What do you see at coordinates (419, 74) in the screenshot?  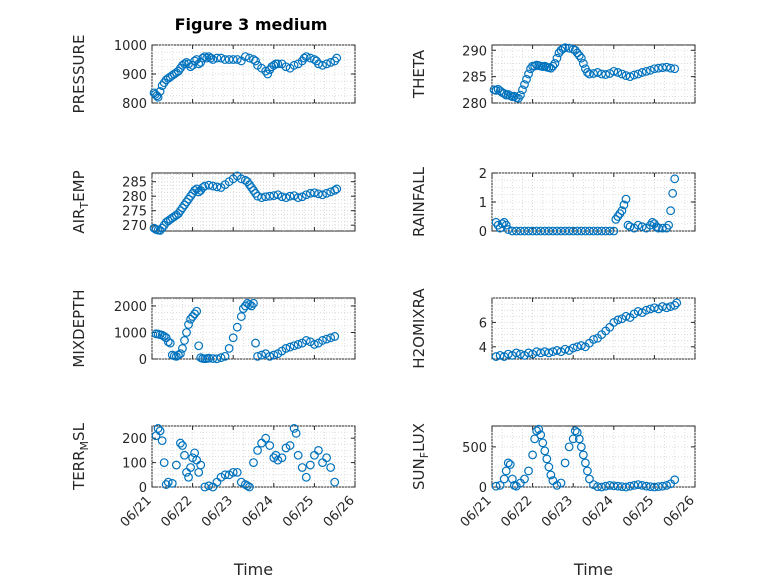 I see `y-axis-label: THETA` at bounding box center [419, 74].